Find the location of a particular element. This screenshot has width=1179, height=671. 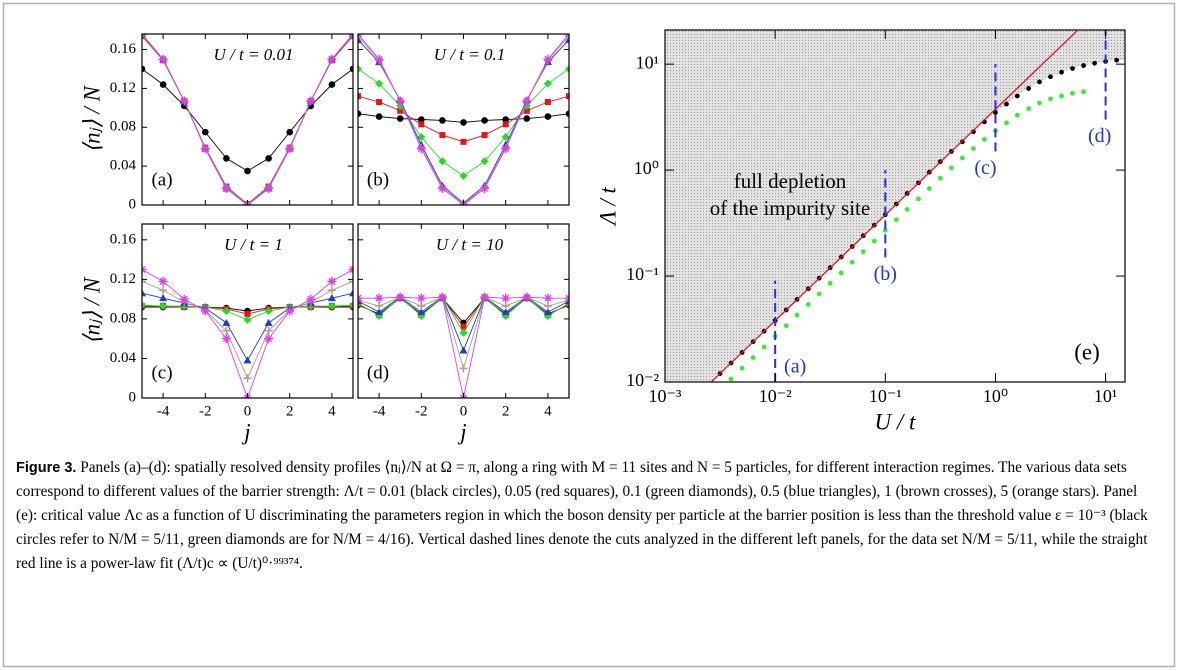

annotation: of the impurity site is located at coordinates (790, 208).